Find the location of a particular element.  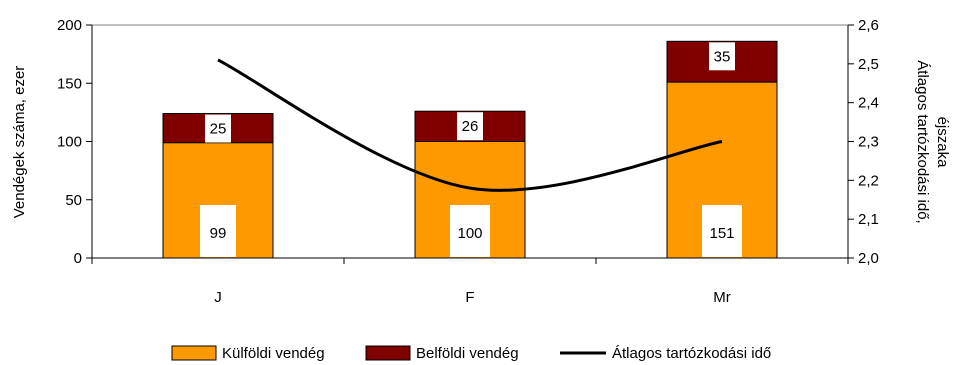

legend-swatch-kulfoldi is located at coordinates (194, 353).